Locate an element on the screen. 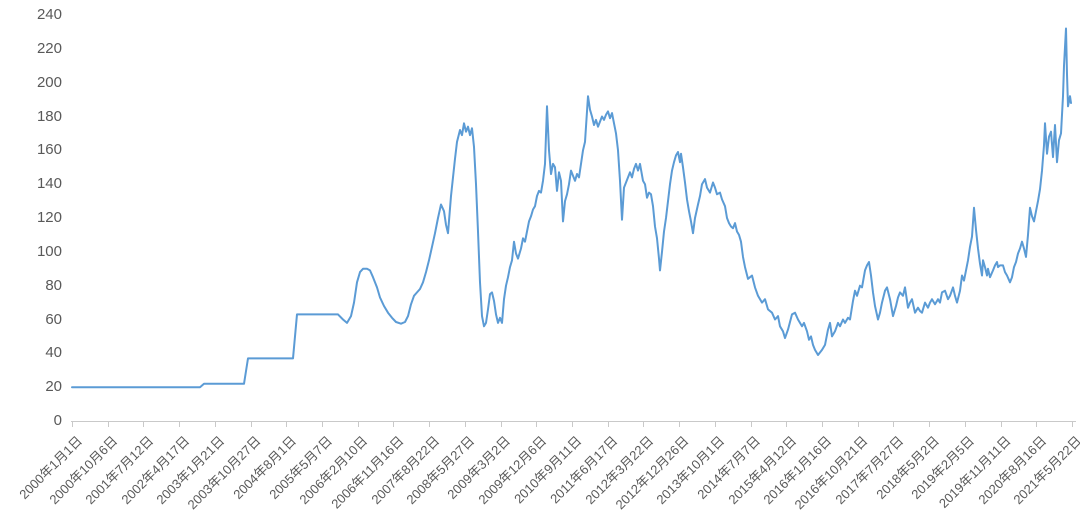 The height and width of the screenshot is (528, 1080). y-axis-label: 60 is located at coordinates (53, 319).